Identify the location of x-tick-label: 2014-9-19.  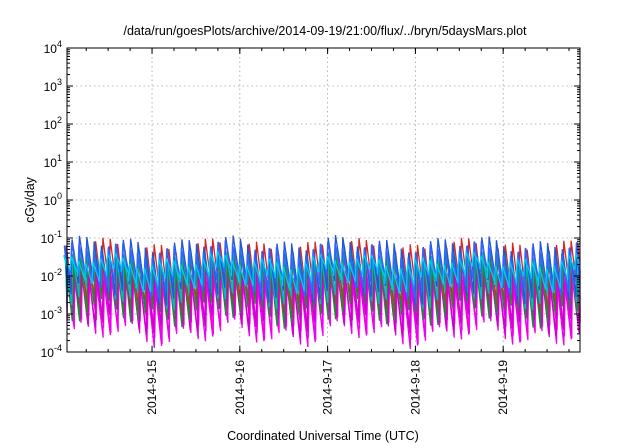
(503, 387).